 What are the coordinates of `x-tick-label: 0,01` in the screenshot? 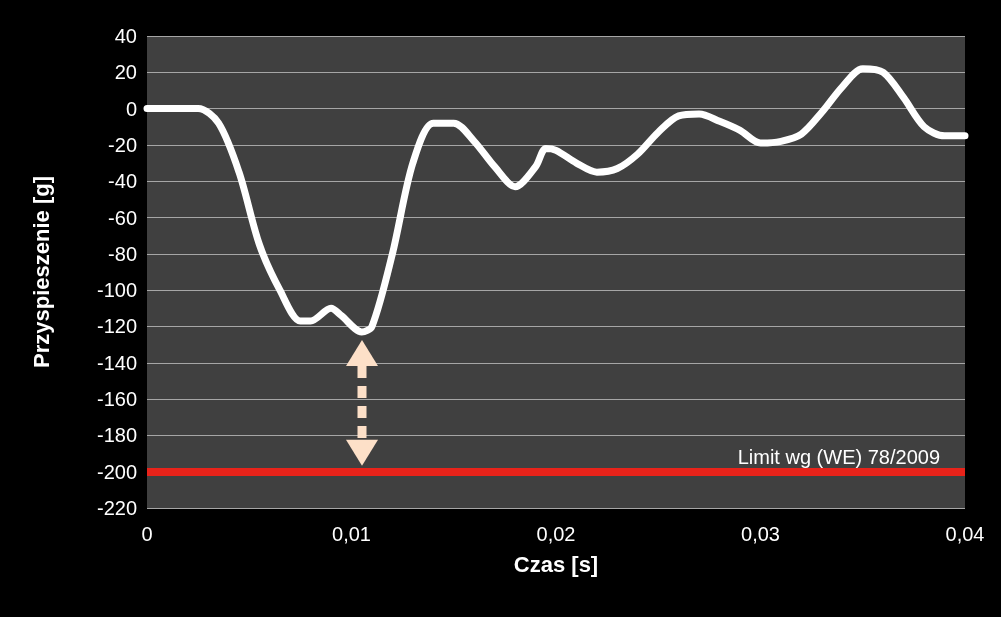 It's located at (351, 534).